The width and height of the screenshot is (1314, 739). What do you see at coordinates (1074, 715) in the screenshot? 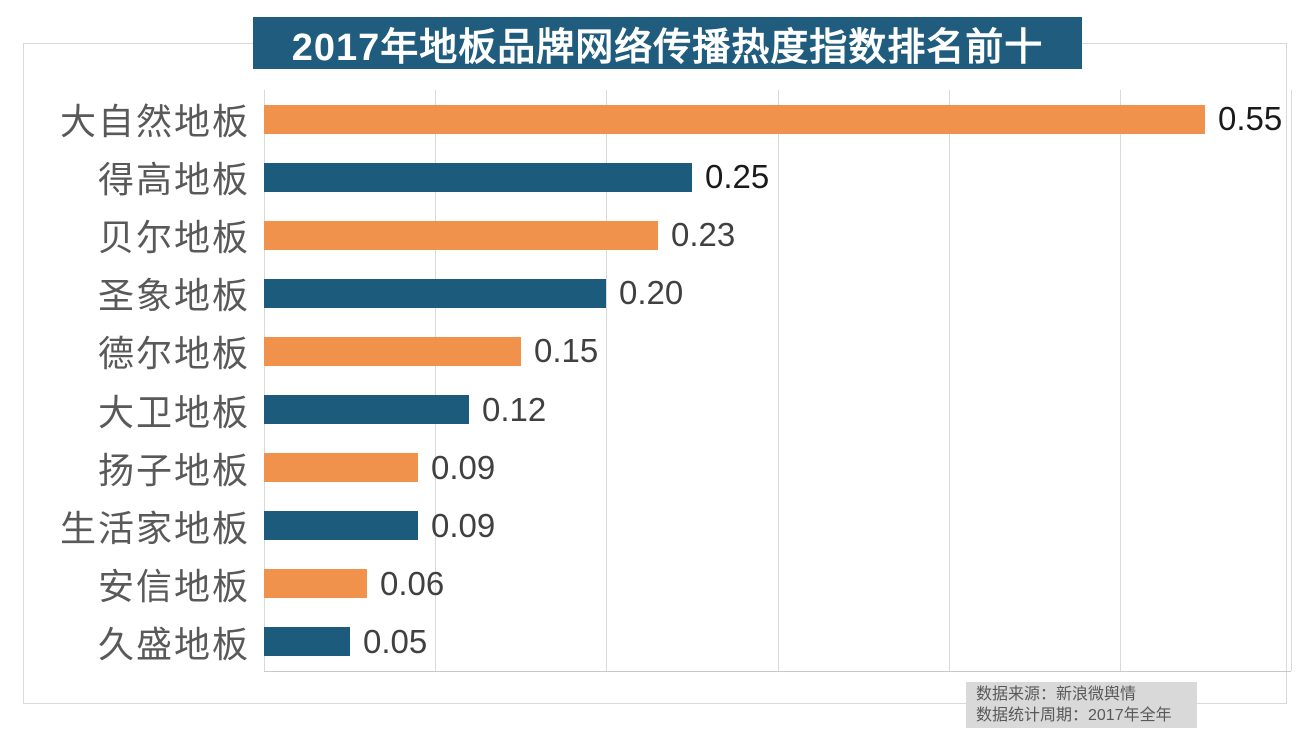
I see `source-note-line2: 数据统计周期：2017年全年` at bounding box center [1074, 715].